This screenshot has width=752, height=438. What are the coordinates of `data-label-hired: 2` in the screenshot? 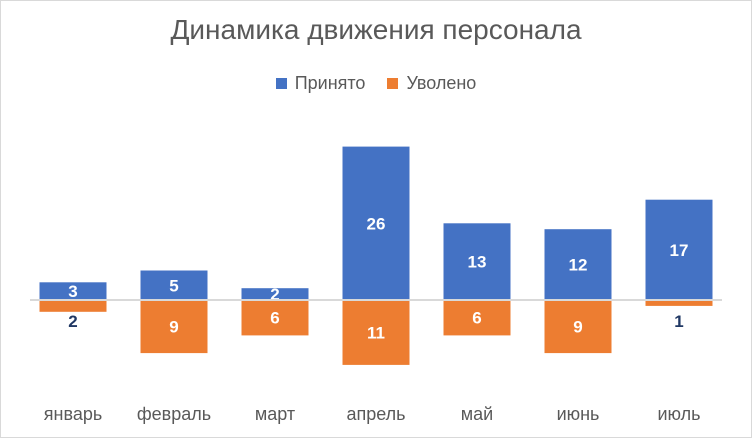 It's located at (274, 294).